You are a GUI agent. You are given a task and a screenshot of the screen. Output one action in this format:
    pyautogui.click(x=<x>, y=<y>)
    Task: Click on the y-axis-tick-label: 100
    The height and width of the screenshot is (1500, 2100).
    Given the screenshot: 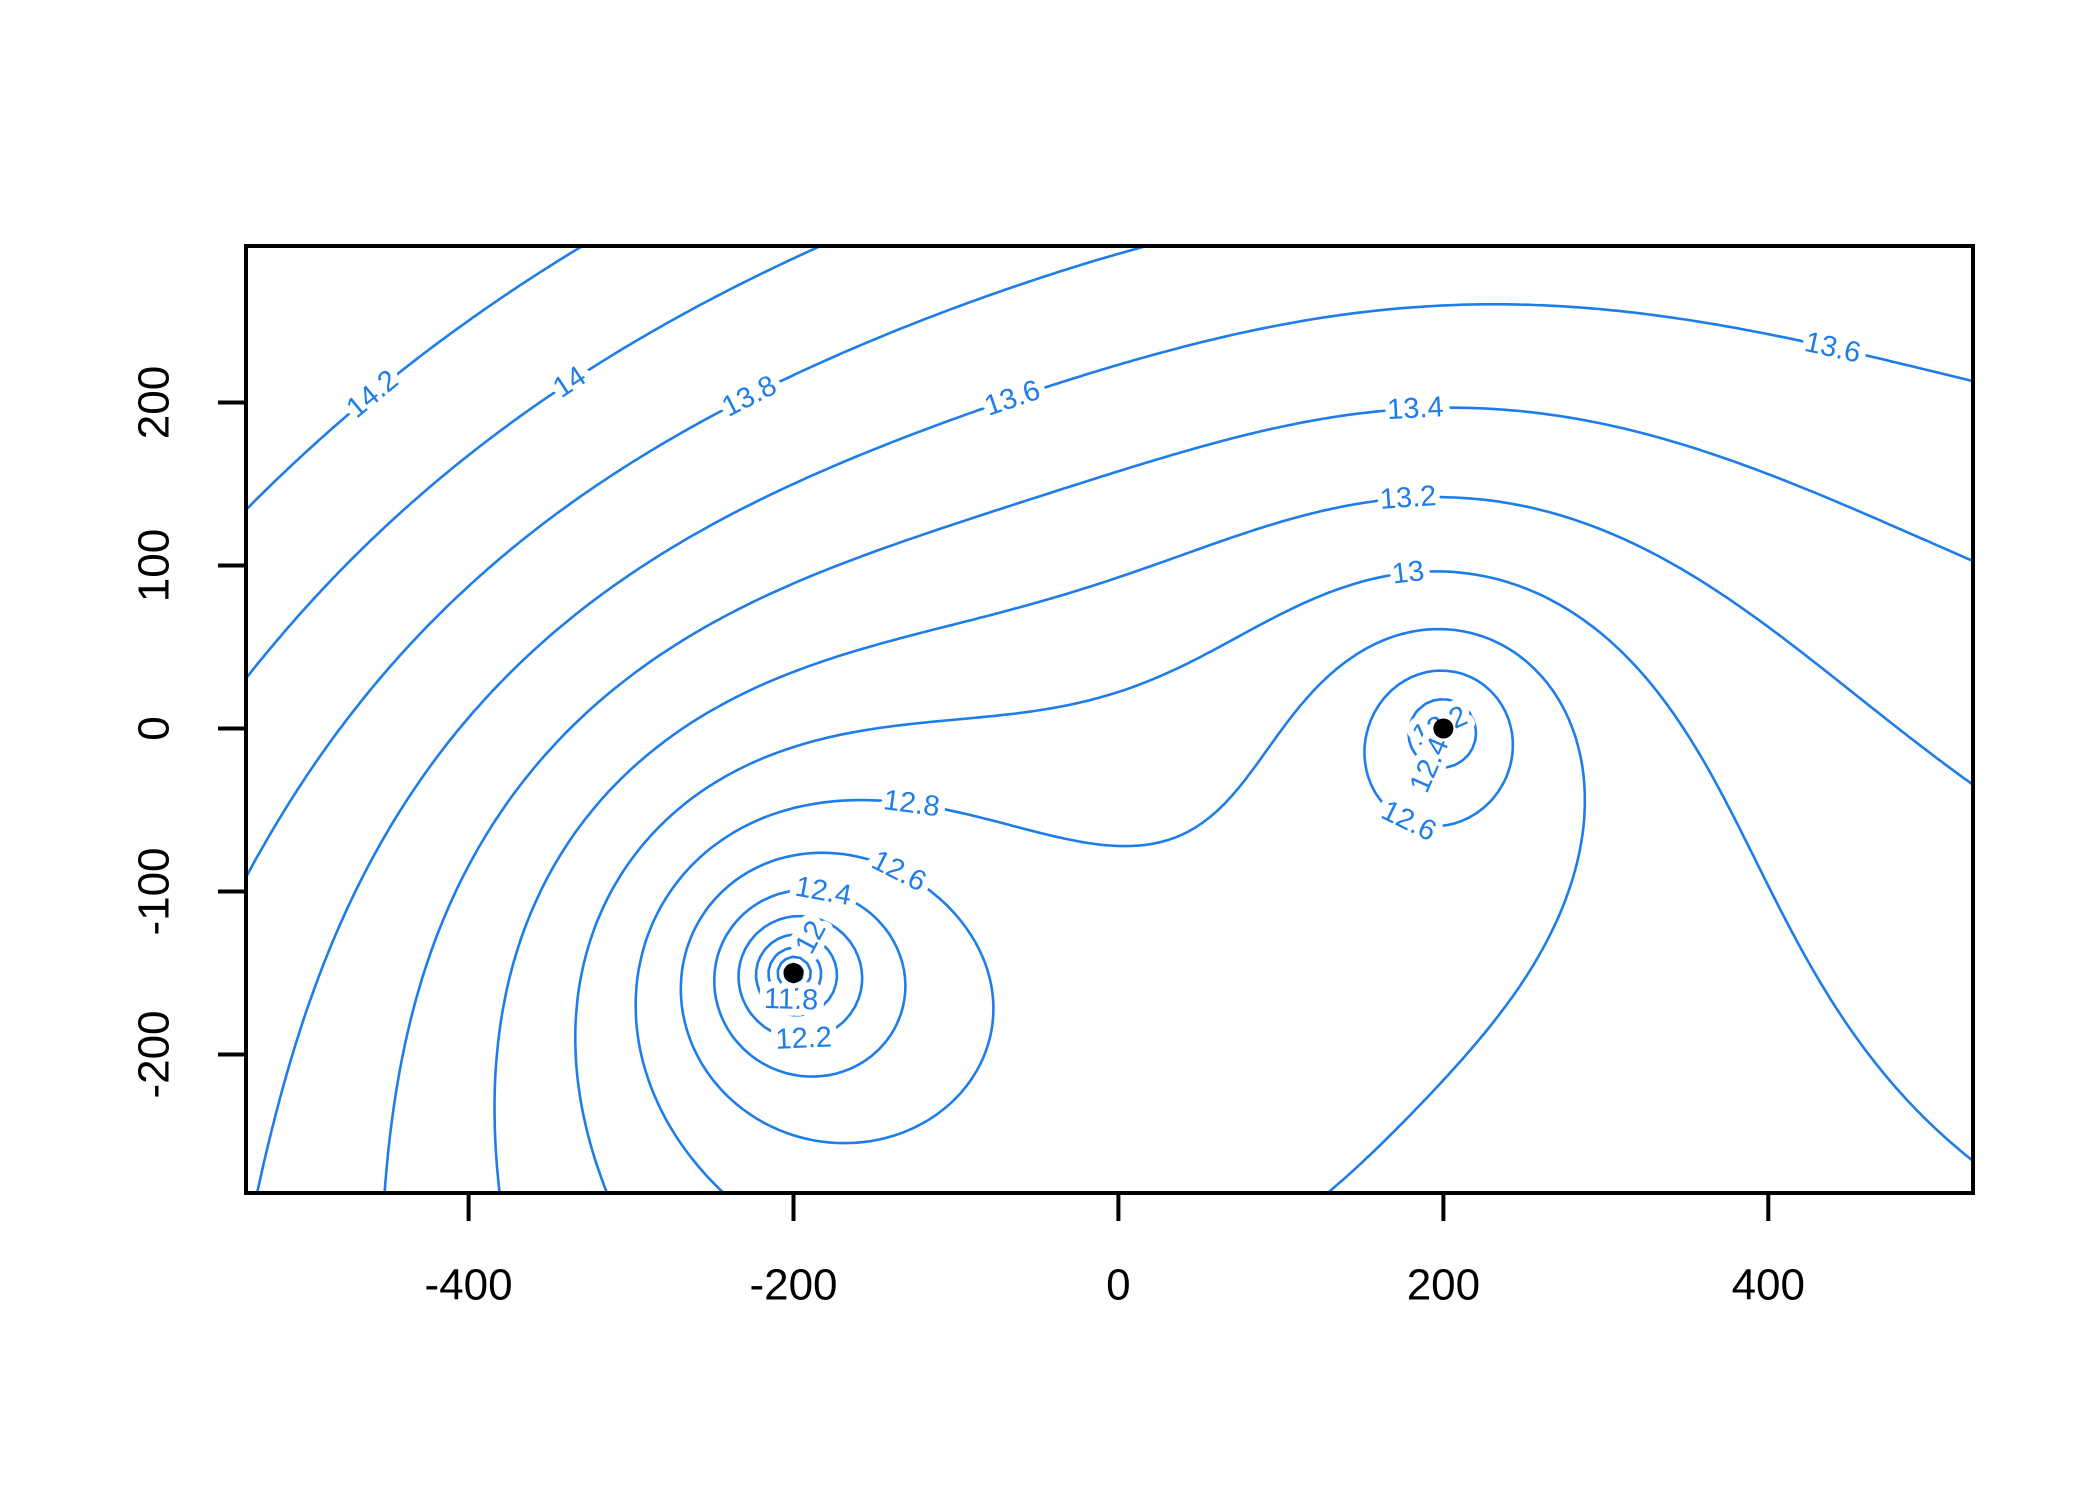 What is the action you would take?
    pyautogui.click(x=154, y=565)
    